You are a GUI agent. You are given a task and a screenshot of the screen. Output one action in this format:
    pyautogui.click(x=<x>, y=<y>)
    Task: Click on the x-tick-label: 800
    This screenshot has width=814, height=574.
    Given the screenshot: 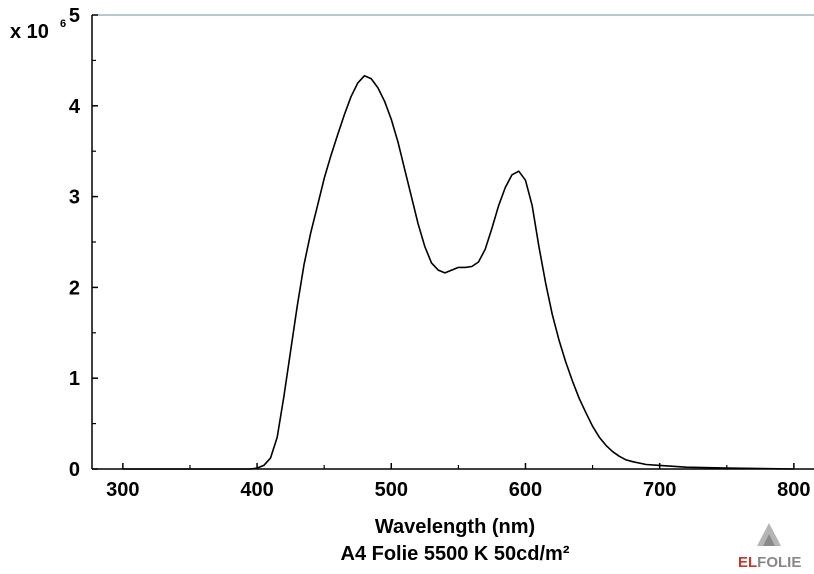 What is the action you would take?
    pyautogui.click(x=793, y=490)
    